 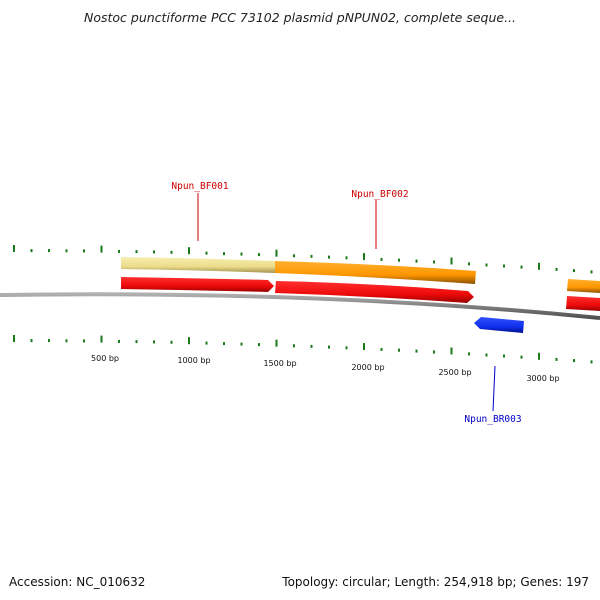 I want to click on inner-tick-marks, so click(x=303, y=349).